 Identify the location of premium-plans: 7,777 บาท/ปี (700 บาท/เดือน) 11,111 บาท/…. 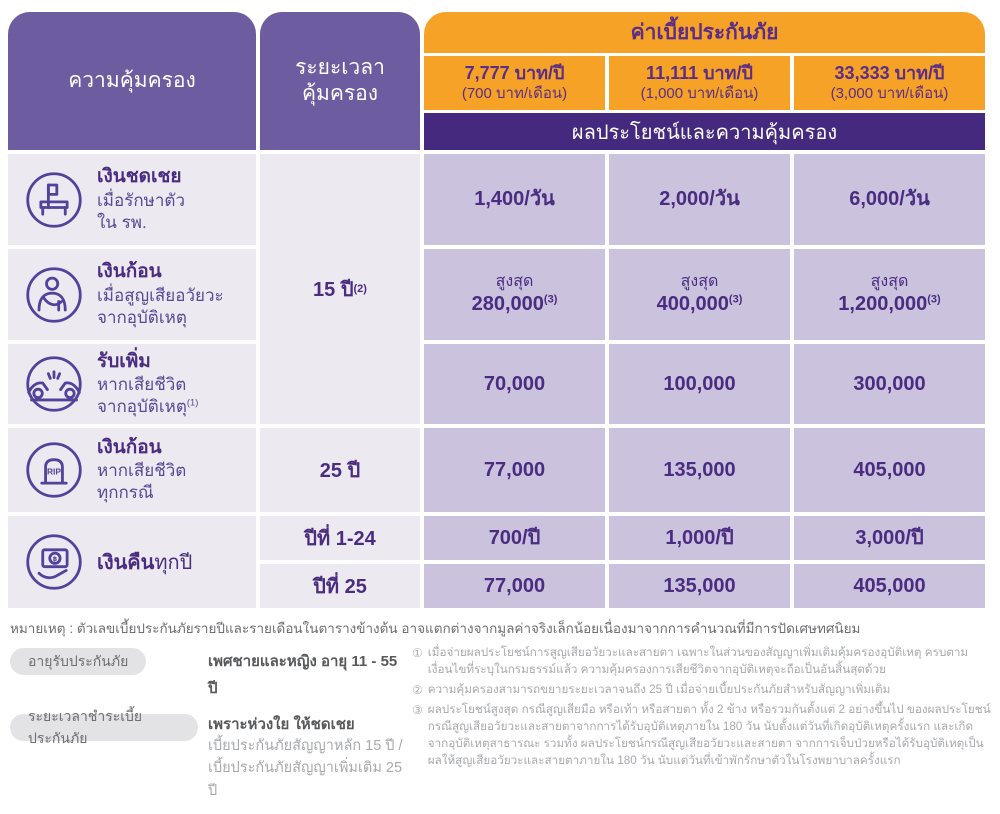
(704, 83).